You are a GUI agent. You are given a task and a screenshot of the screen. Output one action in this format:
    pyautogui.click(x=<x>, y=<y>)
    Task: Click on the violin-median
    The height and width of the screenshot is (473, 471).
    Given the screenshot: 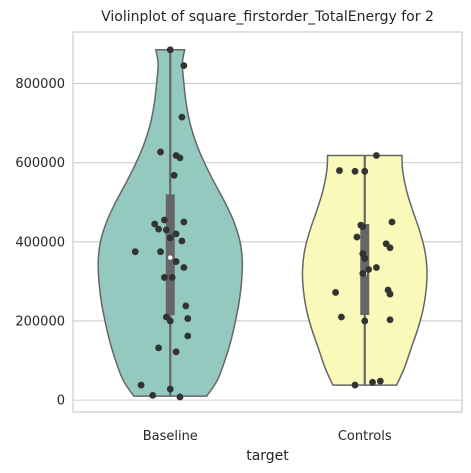 What is the action you would take?
    pyautogui.click(x=170, y=257)
    